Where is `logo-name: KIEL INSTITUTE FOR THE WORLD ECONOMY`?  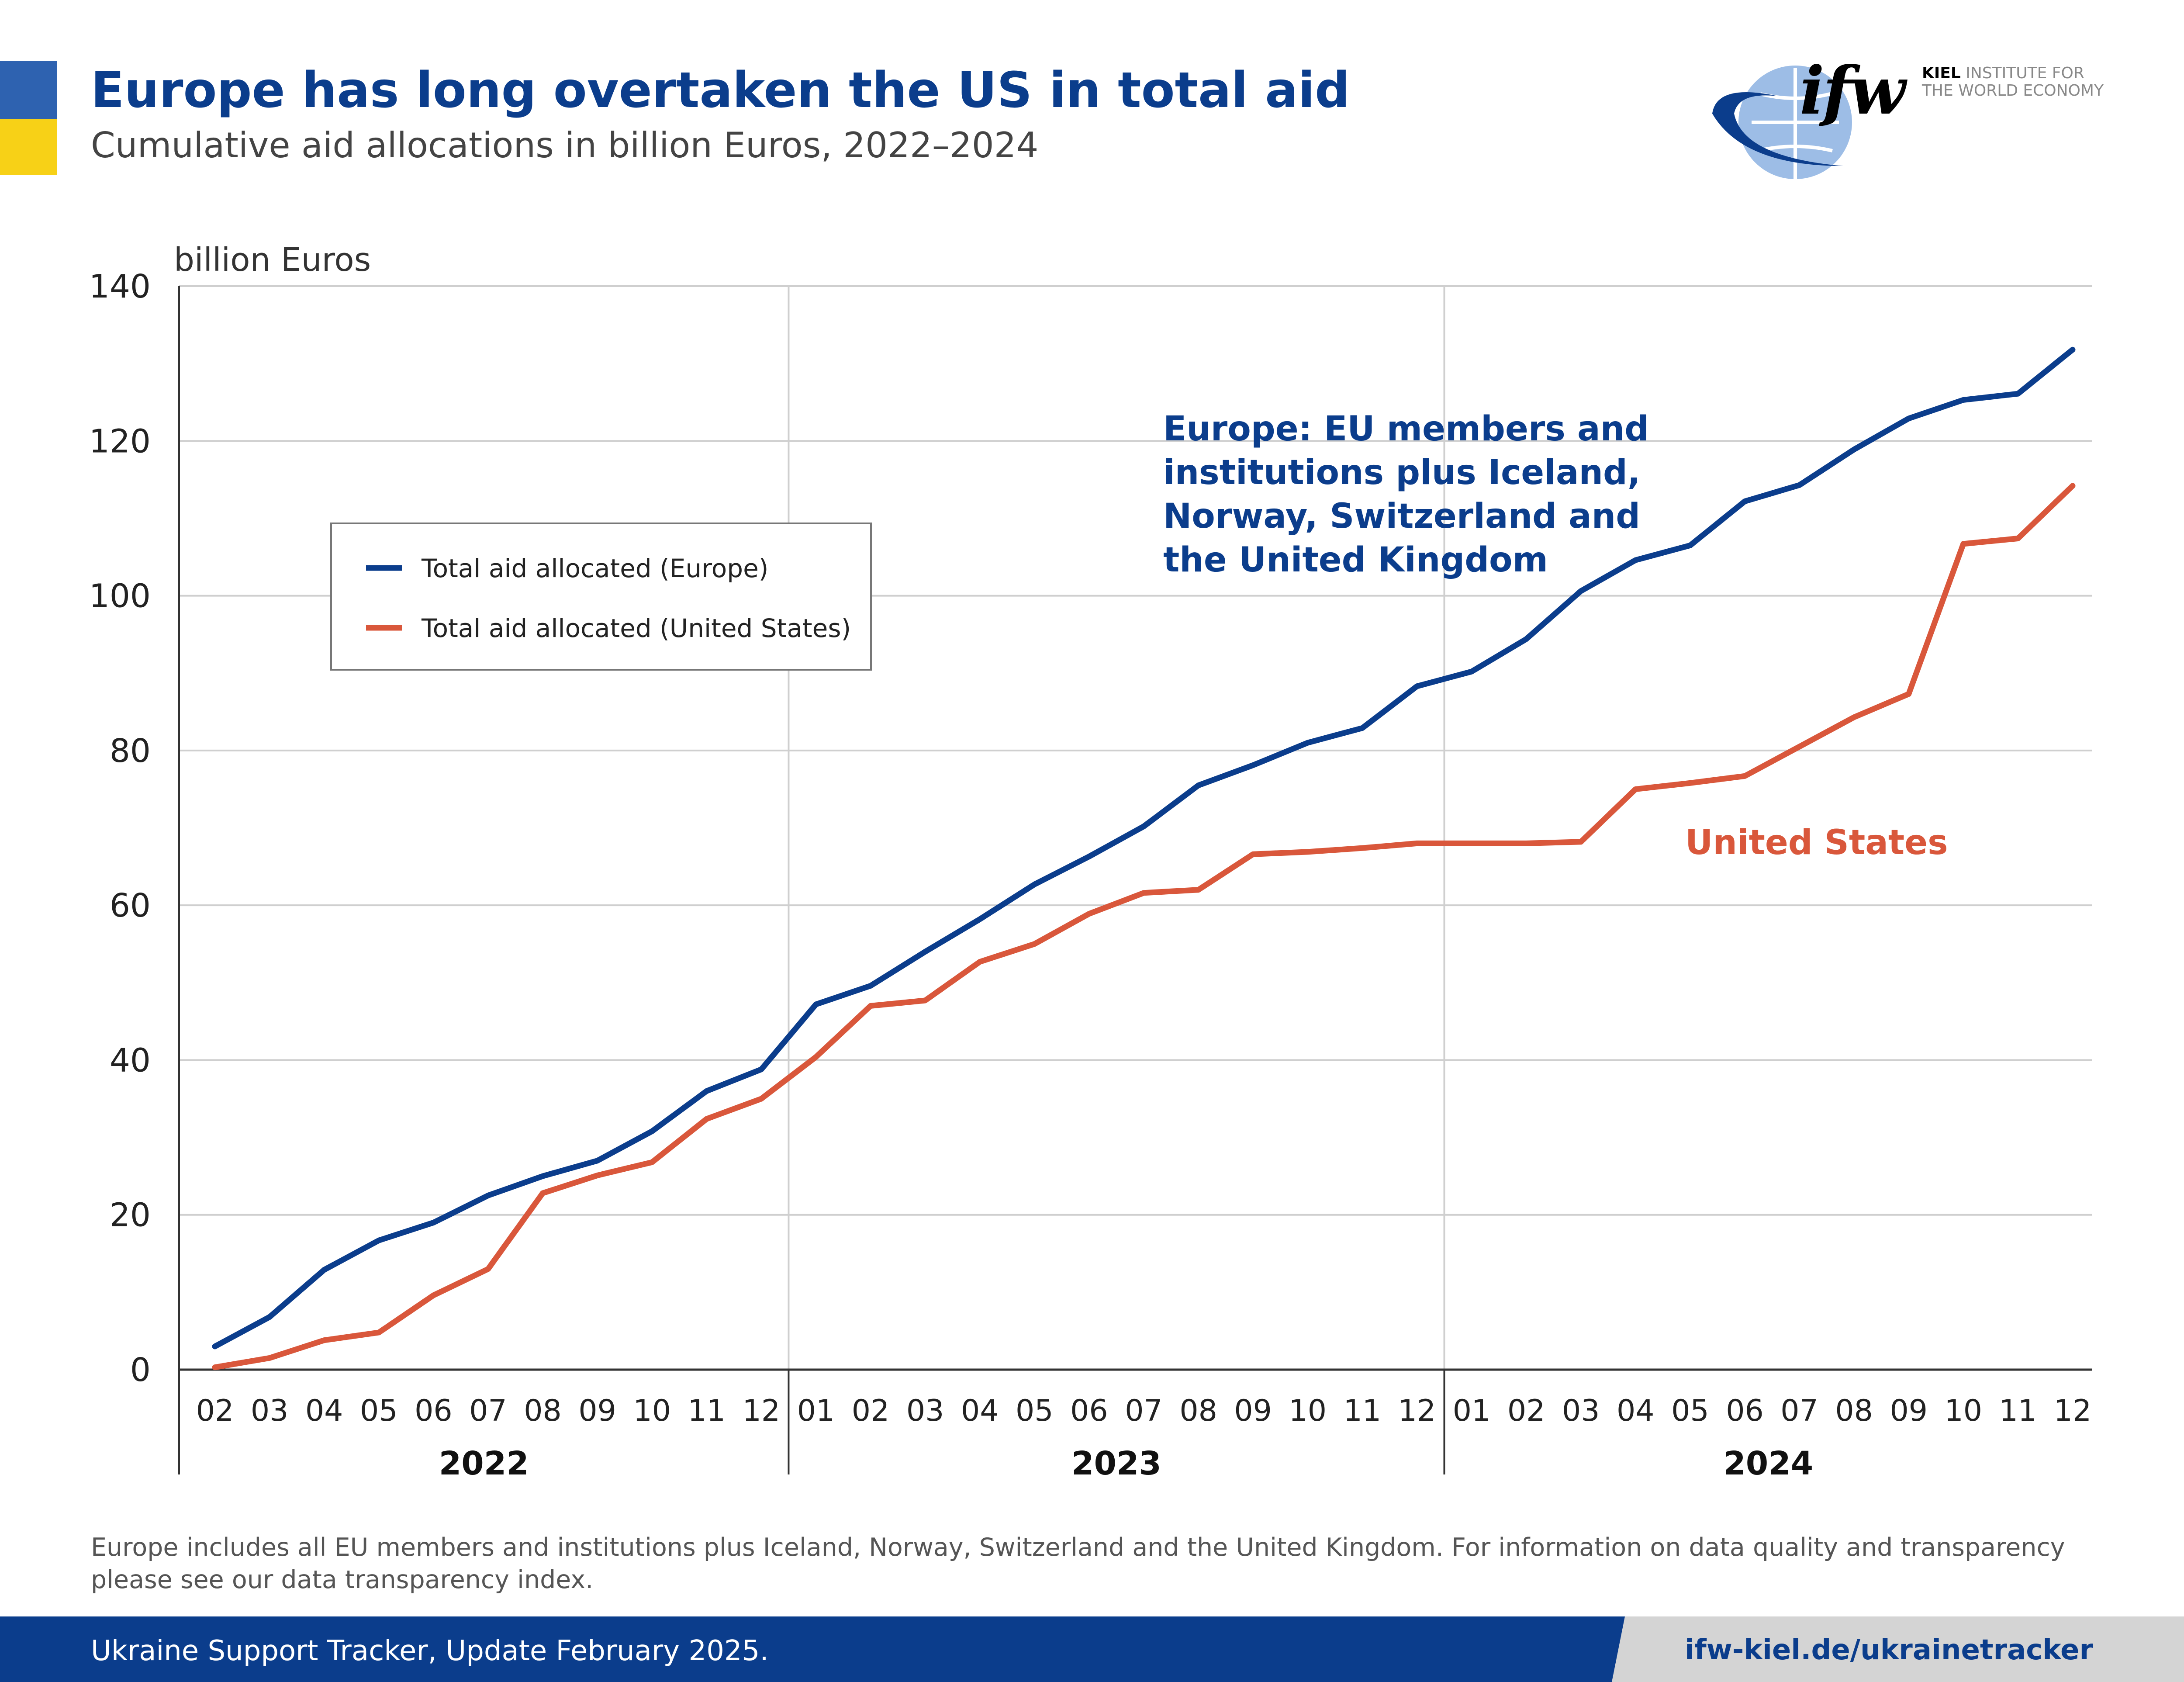
logo-name: KIEL INSTITUTE FOR THE WORLD ECONOMY is located at coordinates (2013, 82).